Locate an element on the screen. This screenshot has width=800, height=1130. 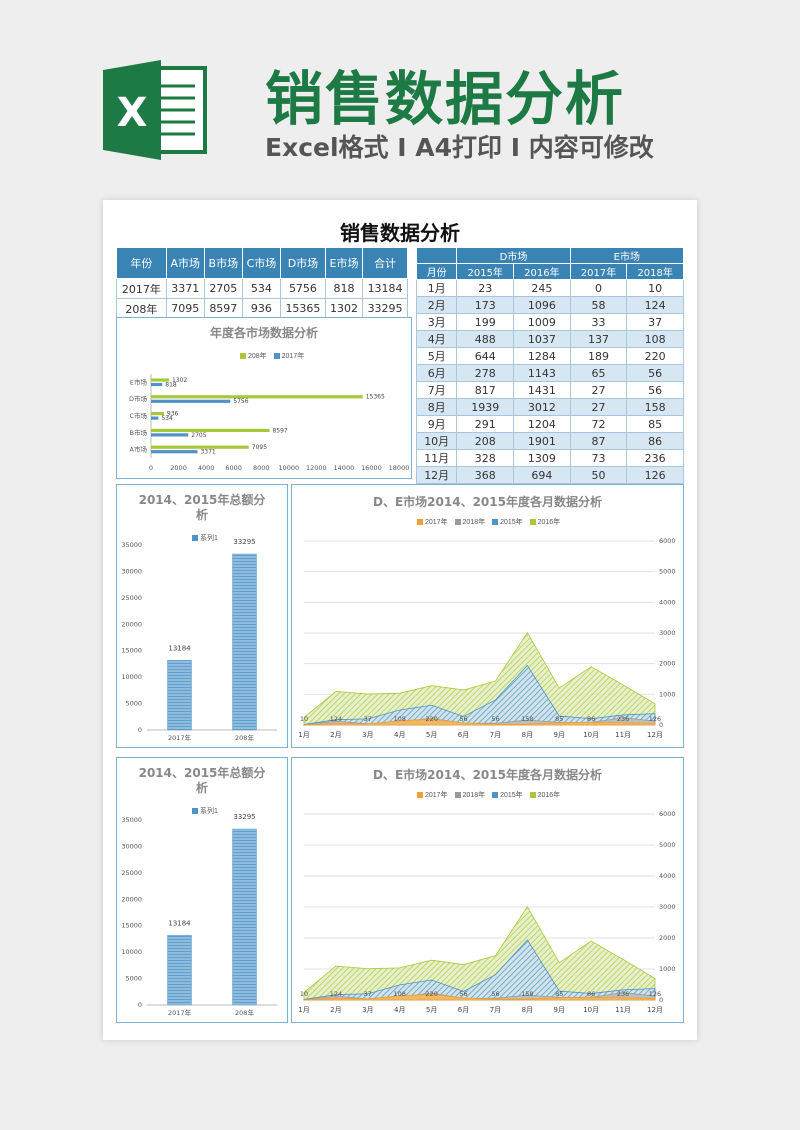
table-row: 1月 23 245 0 10 is located at coordinates (549, 288).